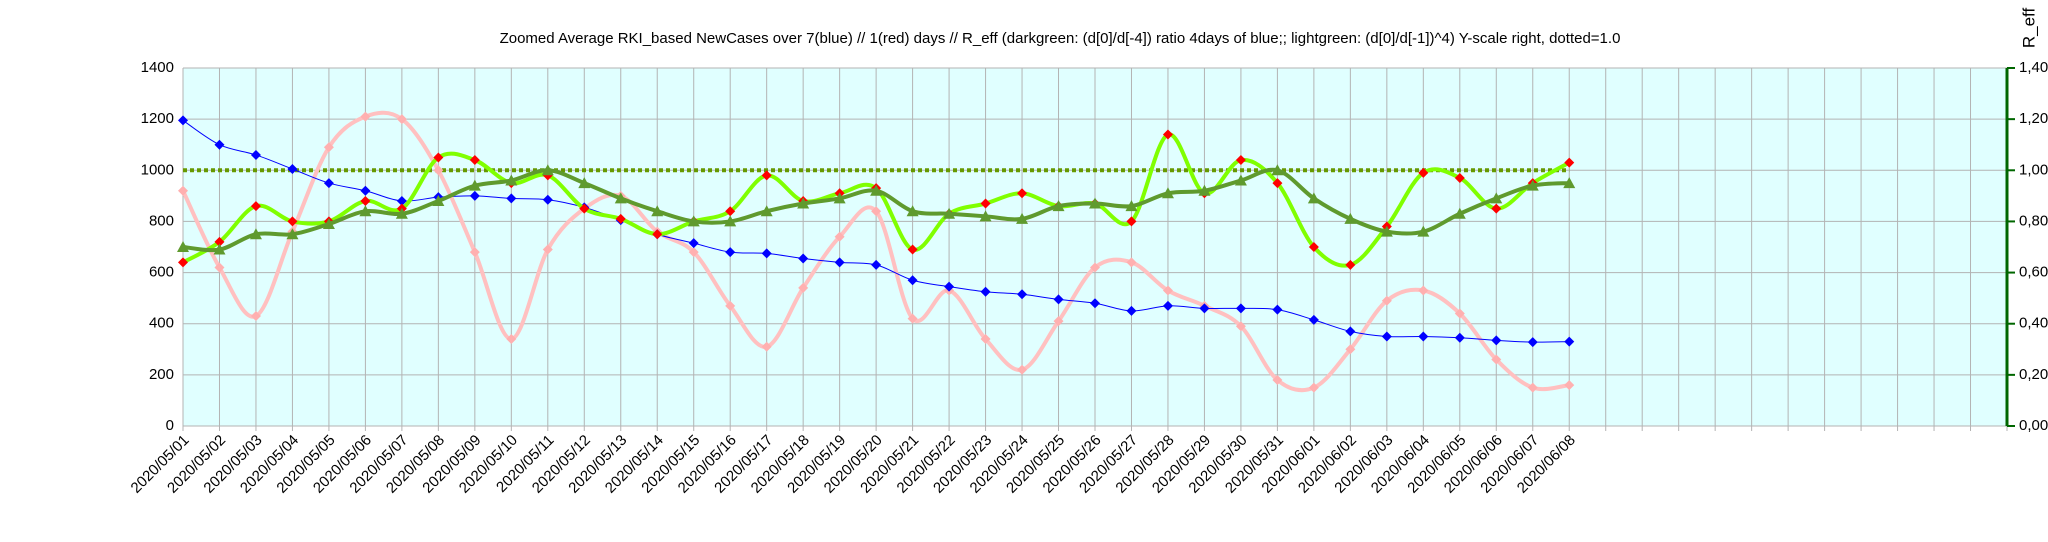 The width and height of the screenshot is (2048, 542). I want to click on y-tick-label: 1400, so click(157, 67).